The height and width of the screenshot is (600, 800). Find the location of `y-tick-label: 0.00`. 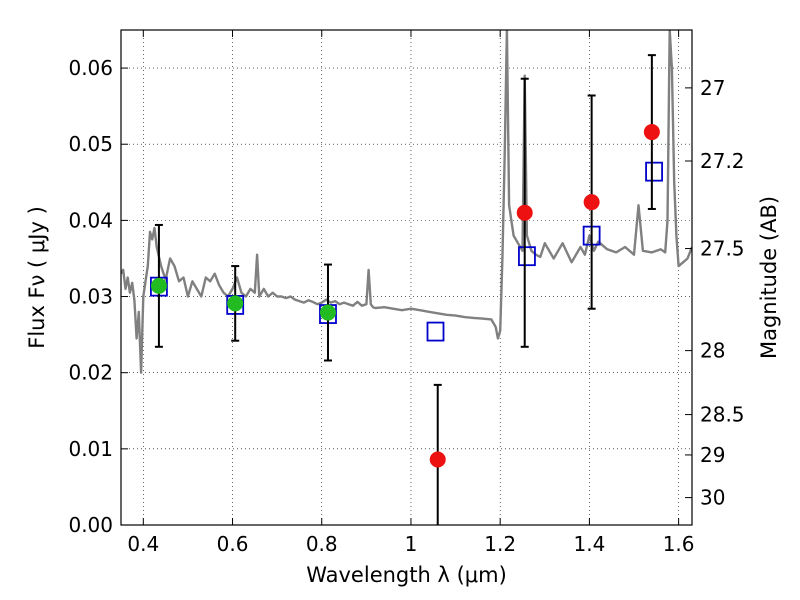

y-tick-label: 0.00 is located at coordinates (90, 525).